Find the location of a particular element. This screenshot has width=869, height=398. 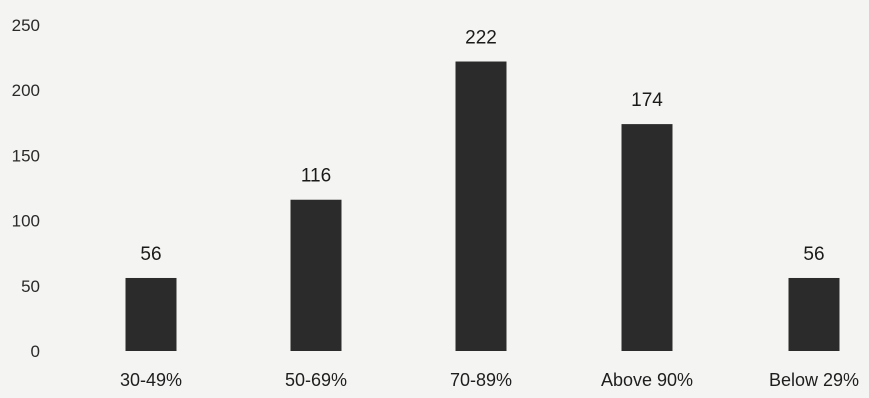

y-tick-label: 50 is located at coordinates (30, 286).